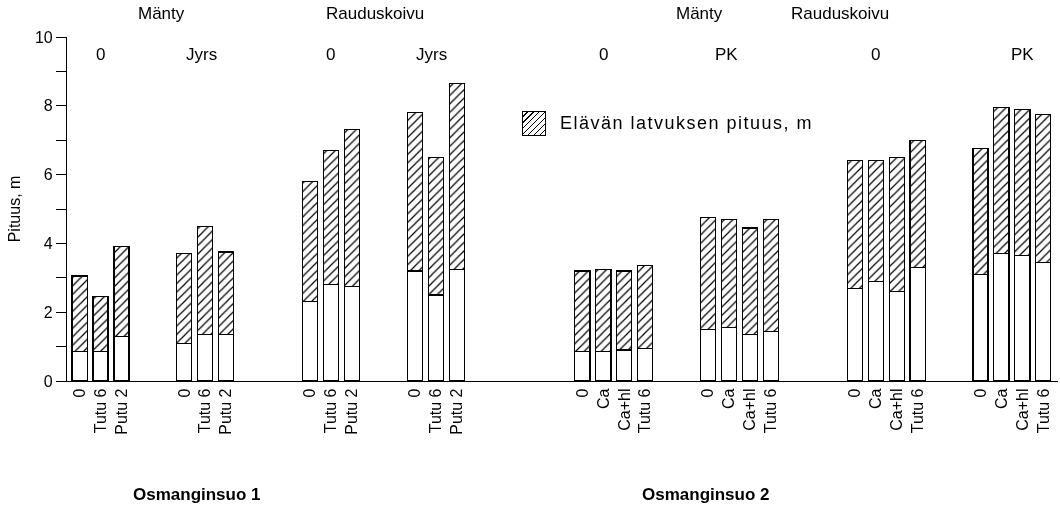  Describe the element at coordinates (706, 494) in the screenshot. I see `text: Osmanginsuo 2` at that location.